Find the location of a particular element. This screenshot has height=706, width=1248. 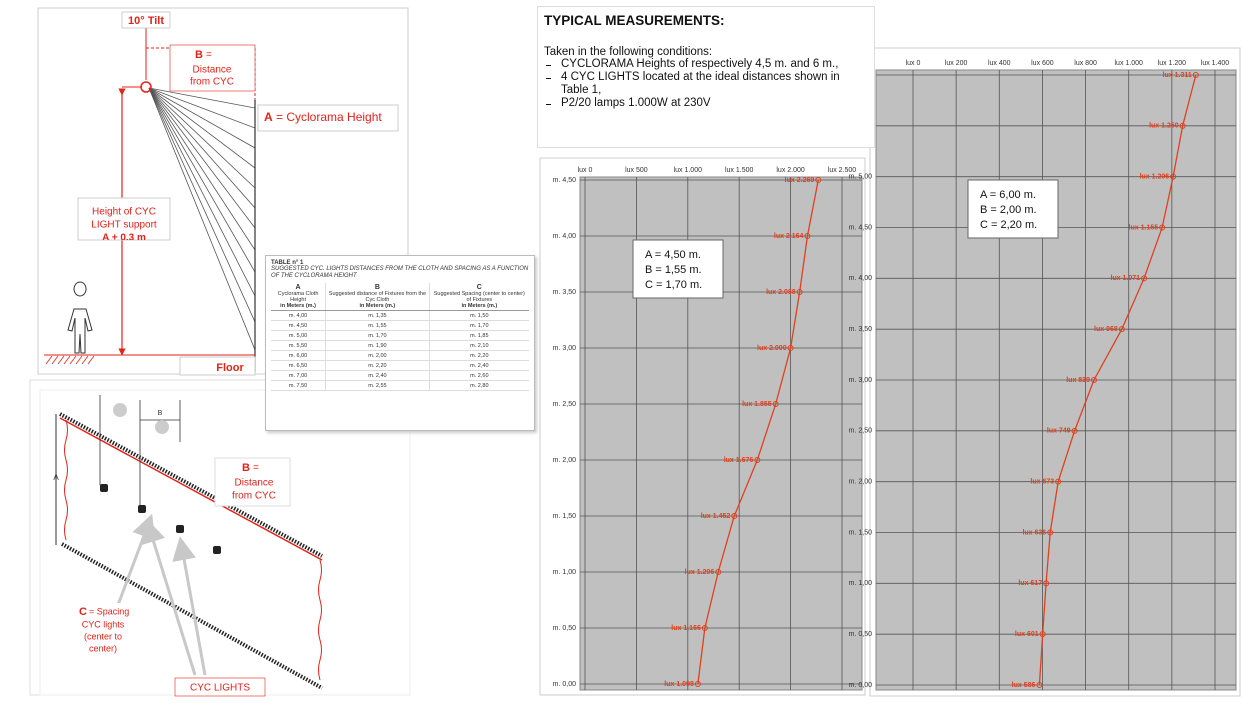

column-header: A Cyclorama Cloth Height in Meters (m.) is located at coordinates (298, 297).